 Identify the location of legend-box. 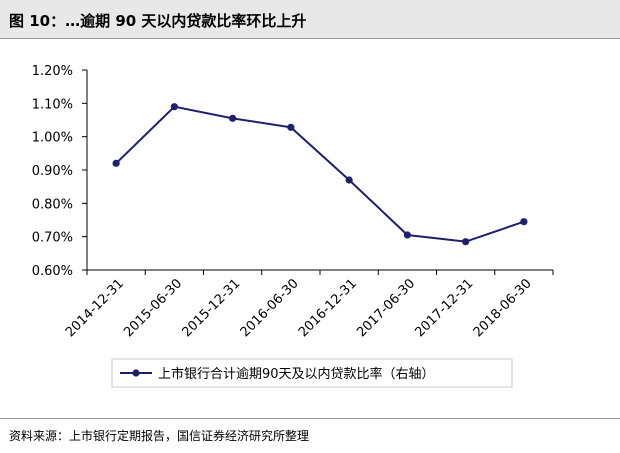
(312, 373).